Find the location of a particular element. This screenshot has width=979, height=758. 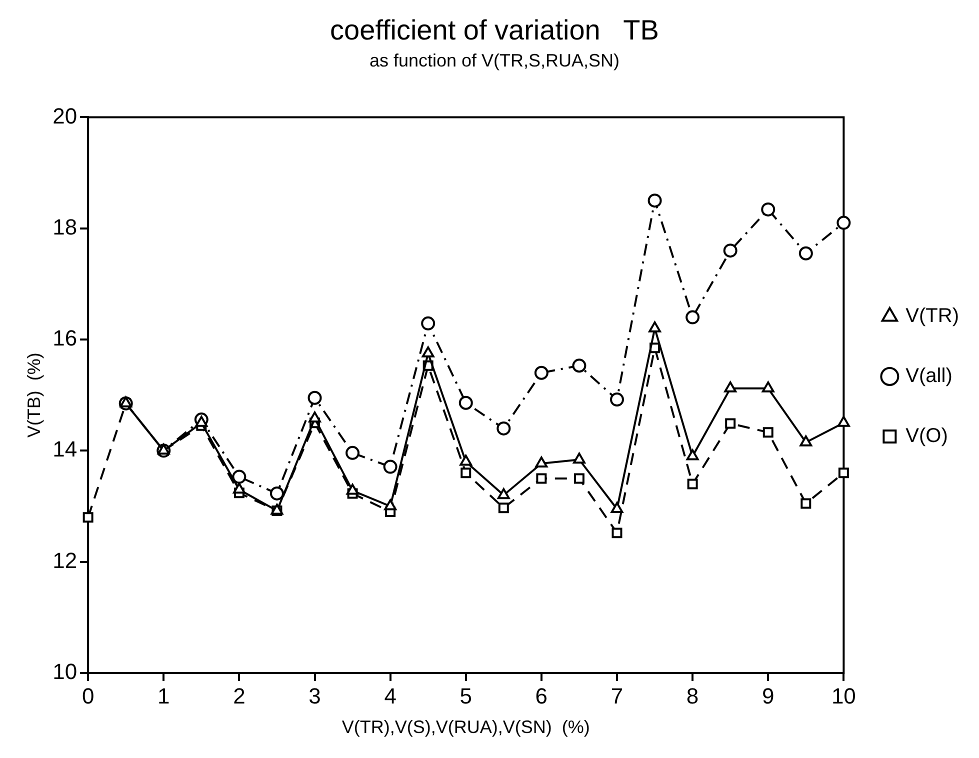

chart-subtitle: as function of V(TR,S,RUA,SN) is located at coordinates (494, 60).